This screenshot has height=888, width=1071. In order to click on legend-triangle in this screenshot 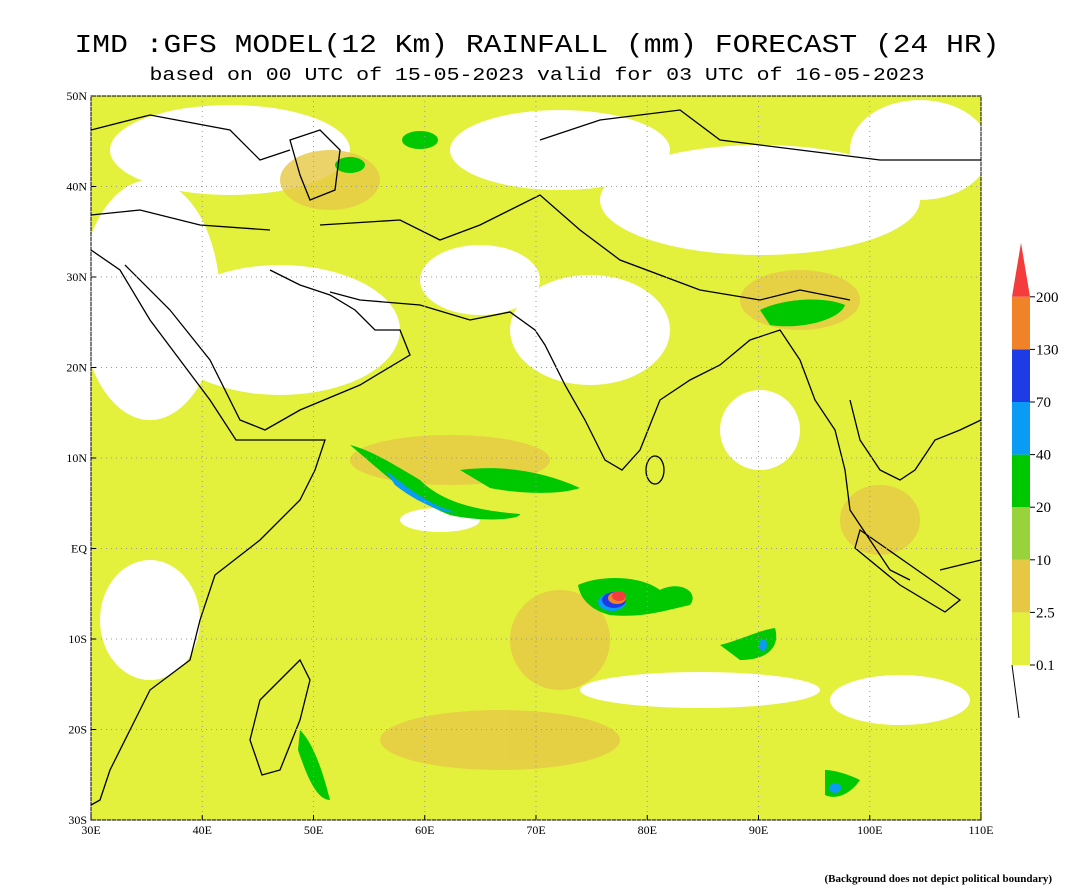, I will do `click(1021, 269)`.